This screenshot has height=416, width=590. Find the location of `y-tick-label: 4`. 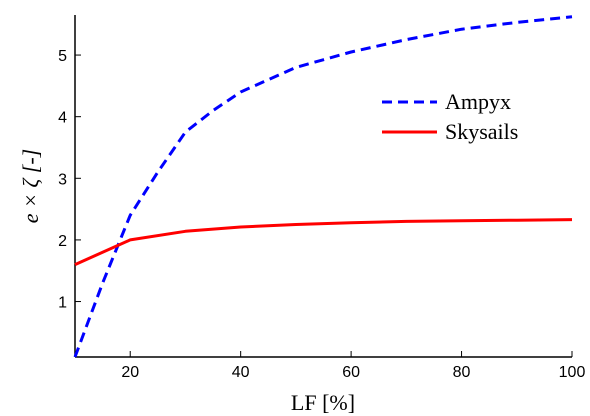

y-tick-label: 4 is located at coordinates (62, 118).